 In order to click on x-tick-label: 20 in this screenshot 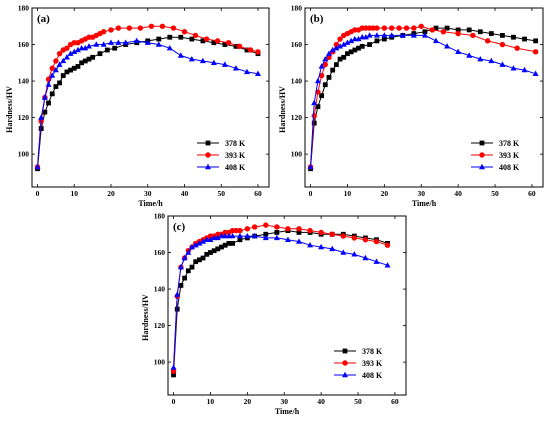, I will do `click(111, 193)`.